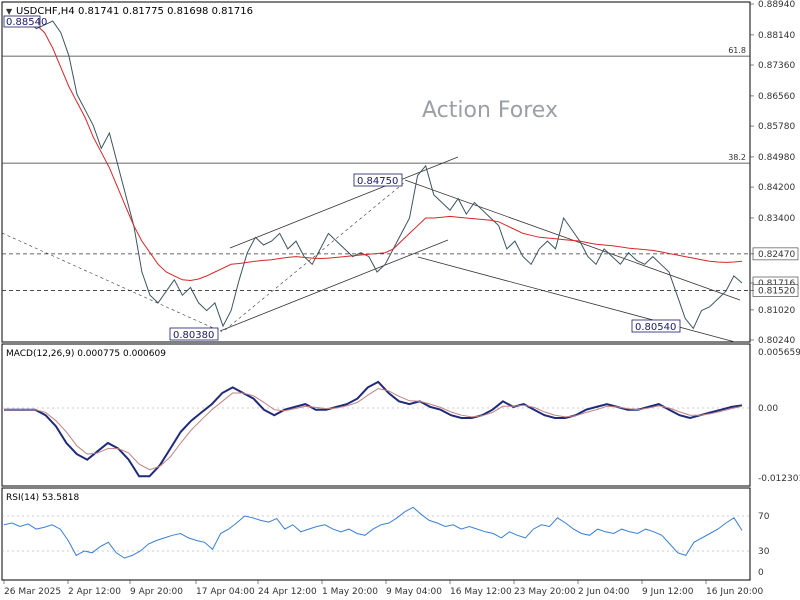 The image size is (800, 600). What do you see at coordinates (779, 353) in the screenshot?
I see `macd-y-tick-0: 0.005659` at bounding box center [779, 353].